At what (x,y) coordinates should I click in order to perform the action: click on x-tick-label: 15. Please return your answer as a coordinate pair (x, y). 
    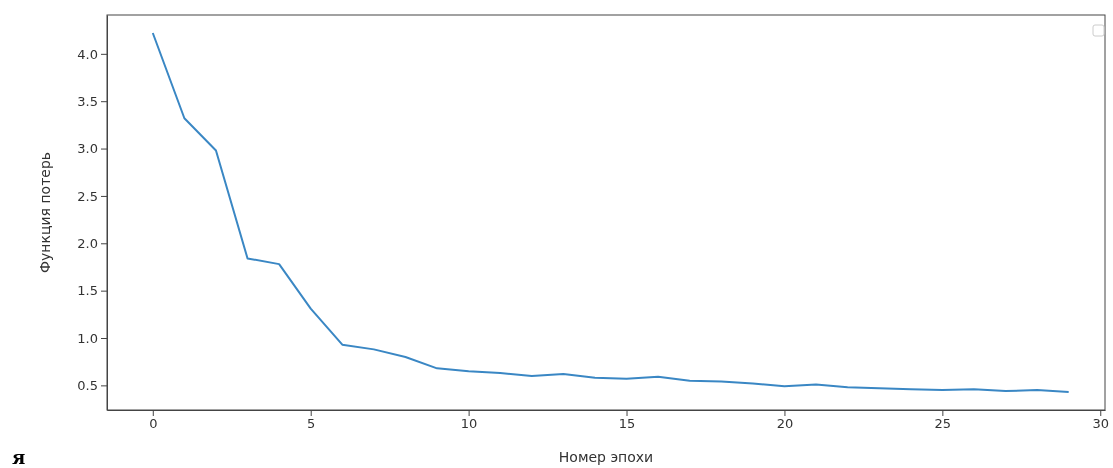
    Looking at the image, I should click on (627, 424).